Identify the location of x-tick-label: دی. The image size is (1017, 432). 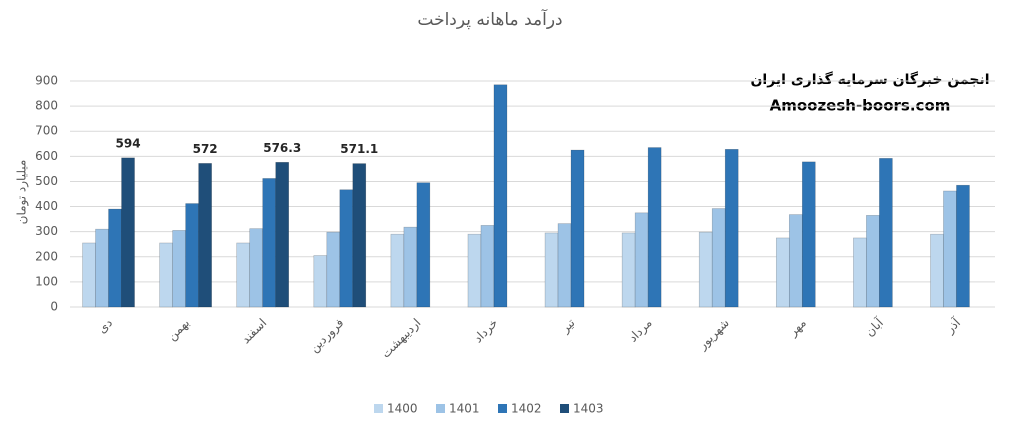
(105, 326).